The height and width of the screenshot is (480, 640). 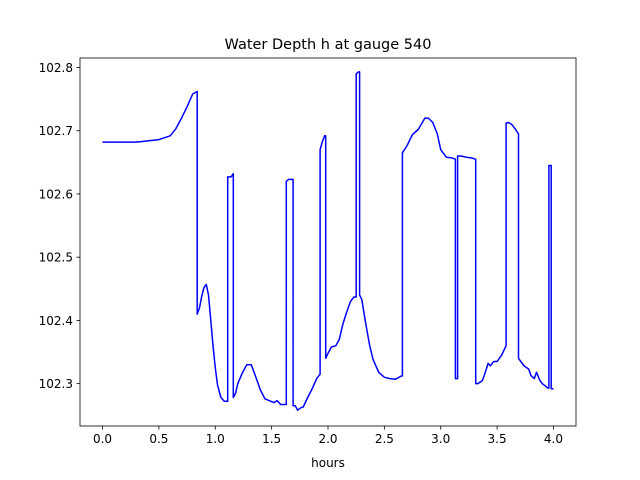 I want to click on chart-title: Water Depth h at gauge 540, so click(x=328, y=45).